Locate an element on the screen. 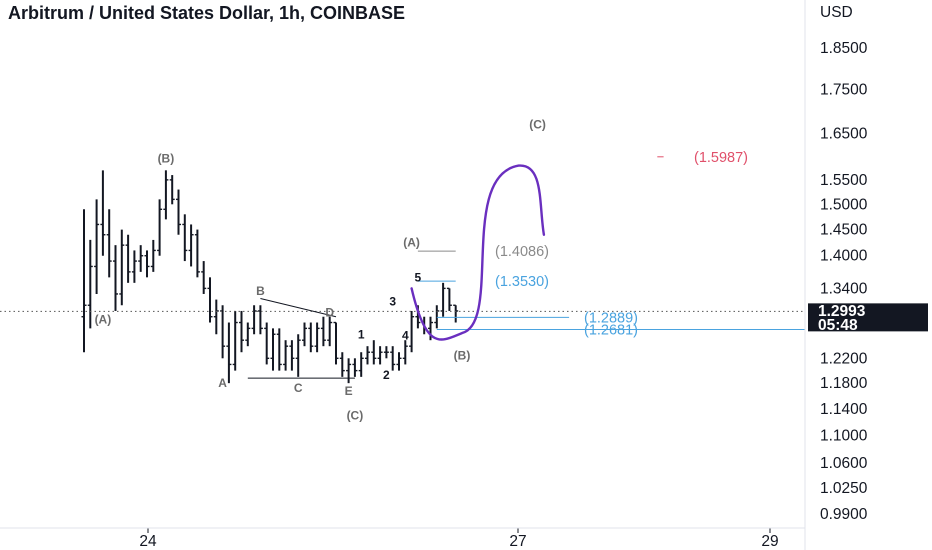  time-tick-label: 24 is located at coordinates (148, 541).